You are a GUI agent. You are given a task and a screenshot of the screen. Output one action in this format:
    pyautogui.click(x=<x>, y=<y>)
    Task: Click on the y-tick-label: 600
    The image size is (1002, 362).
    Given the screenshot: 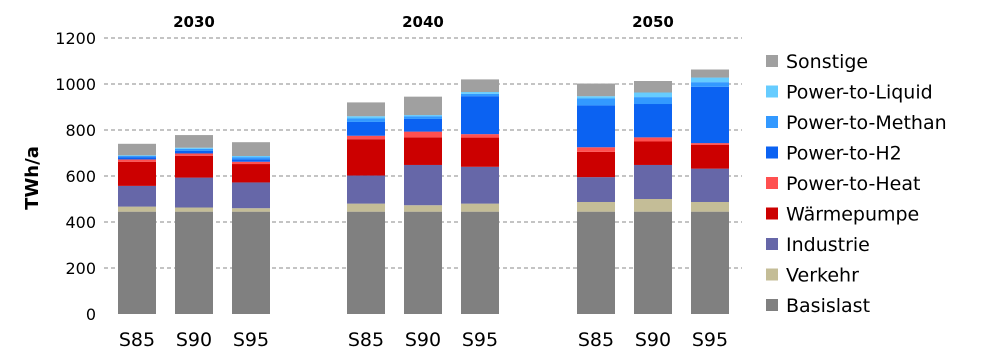 What is the action you would take?
    pyautogui.click(x=80, y=176)
    